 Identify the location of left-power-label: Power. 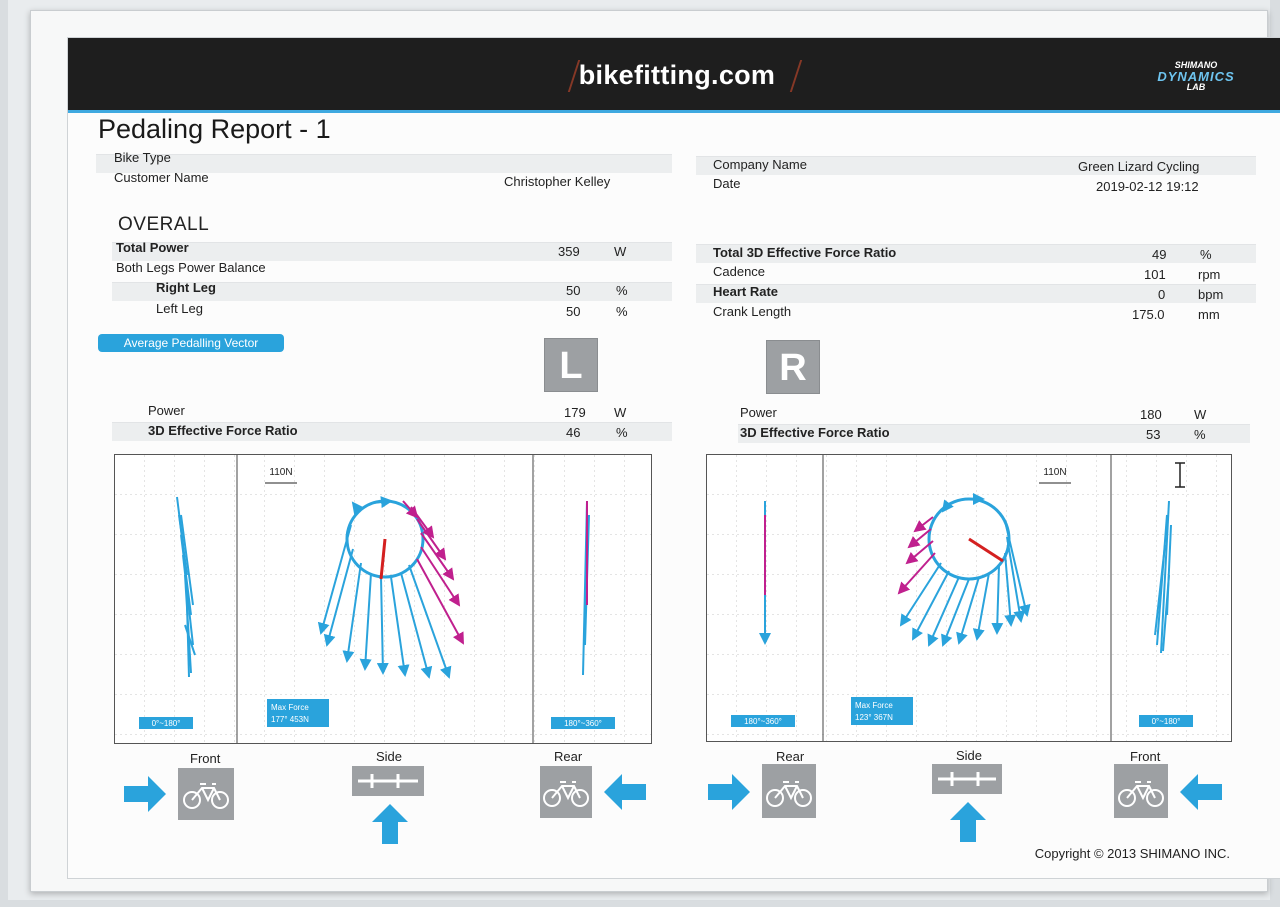
(166, 410).